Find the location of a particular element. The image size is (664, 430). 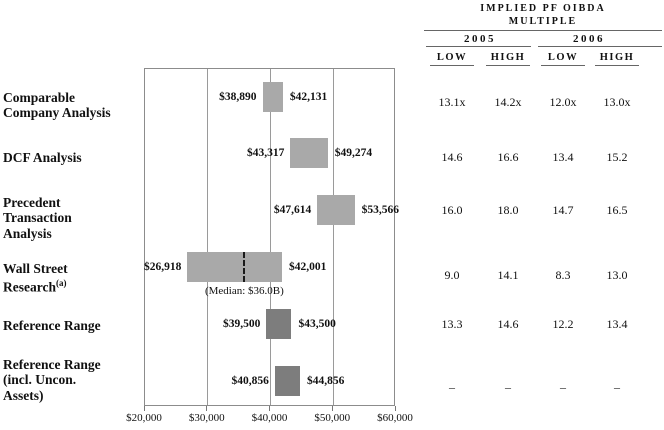

multiple-value-cell: 14.2x is located at coordinates (508, 102).